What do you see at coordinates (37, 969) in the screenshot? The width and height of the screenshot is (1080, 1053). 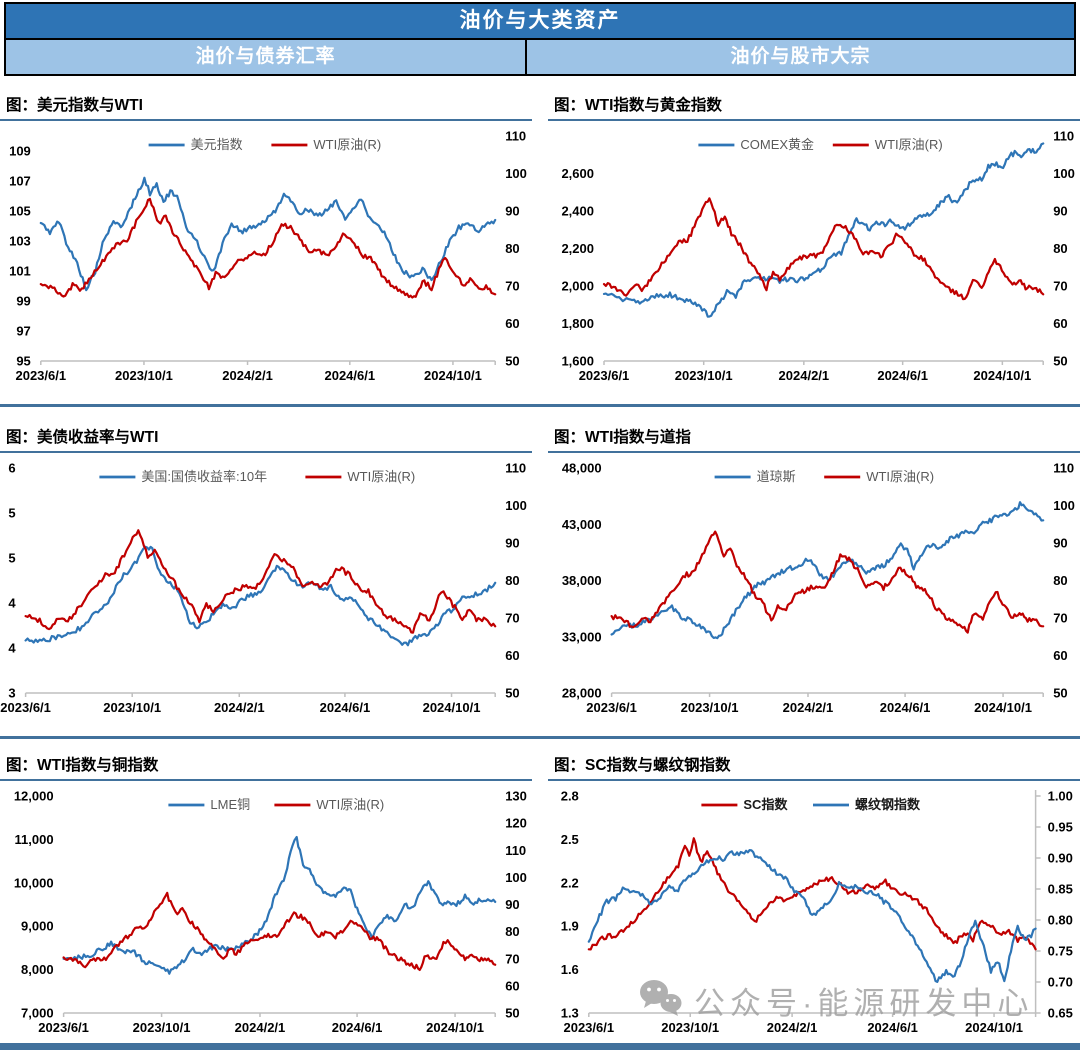 I see `svg-text: 8,000` at bounding box center [37, 969].